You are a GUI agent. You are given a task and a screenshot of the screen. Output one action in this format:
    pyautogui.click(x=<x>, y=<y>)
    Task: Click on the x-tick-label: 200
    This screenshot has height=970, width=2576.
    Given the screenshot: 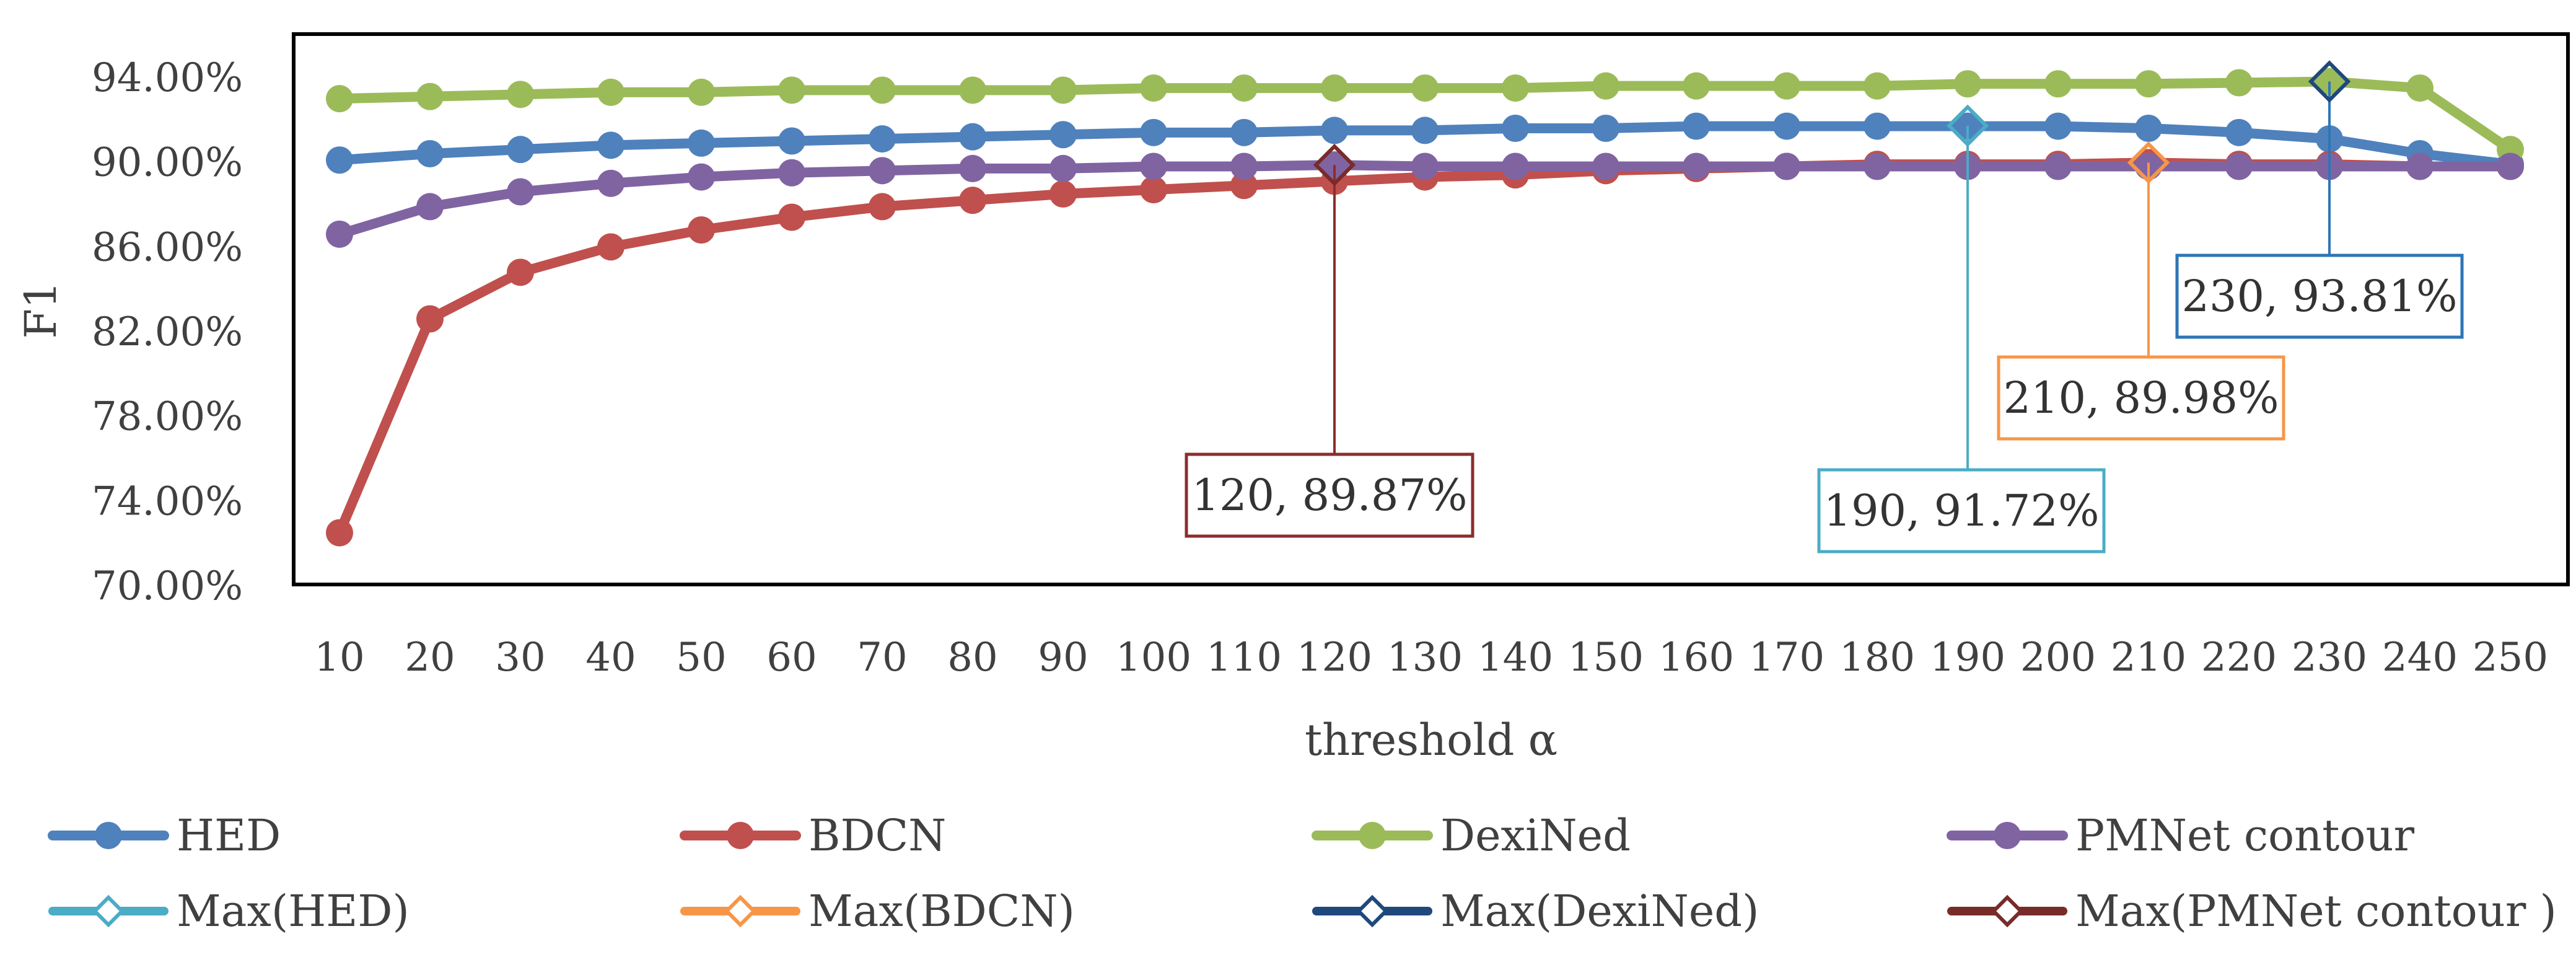 What is the action you would take?
    pyautogui.click(x=2058, y=658)
    